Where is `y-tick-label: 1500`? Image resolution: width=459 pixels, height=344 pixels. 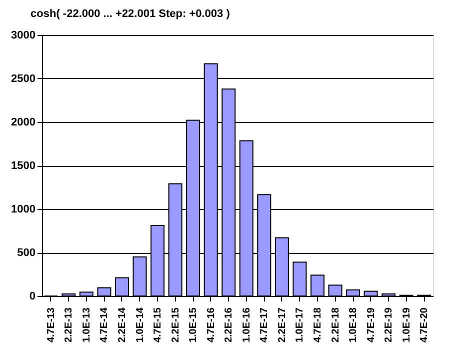 y-tick-label: 1500 is located at coordinates (23, 166).